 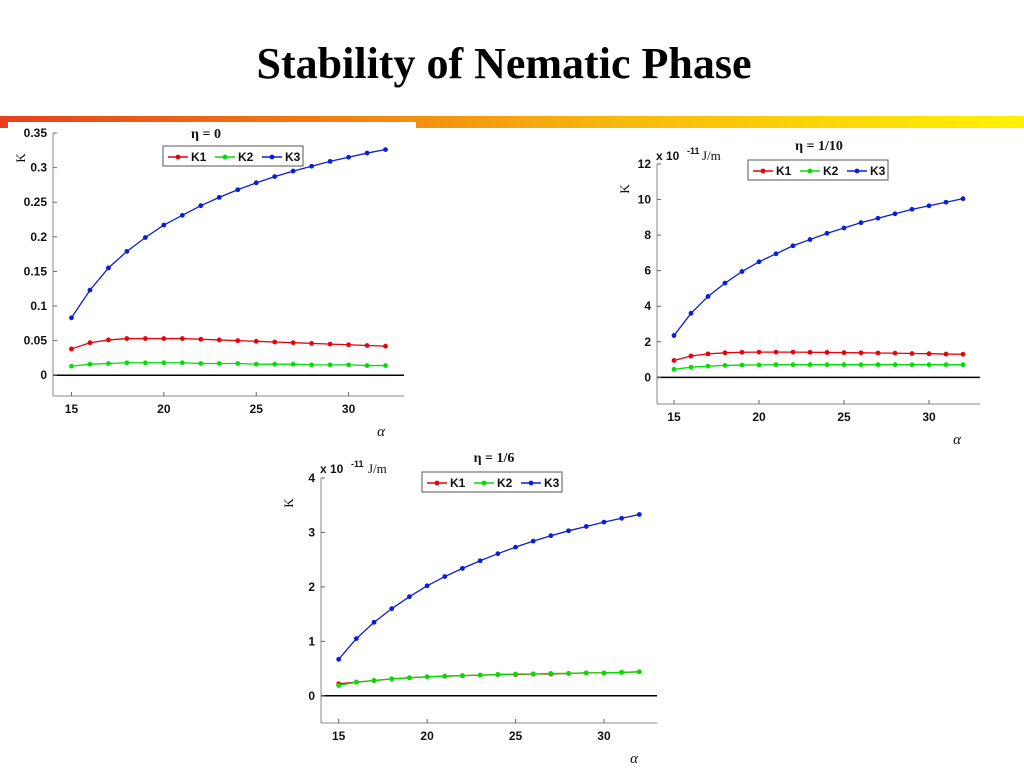 What do you see at coordinates (288, 503) in the screenshot?
I see `y-axis-label: K` at bounding box center [288, 503].